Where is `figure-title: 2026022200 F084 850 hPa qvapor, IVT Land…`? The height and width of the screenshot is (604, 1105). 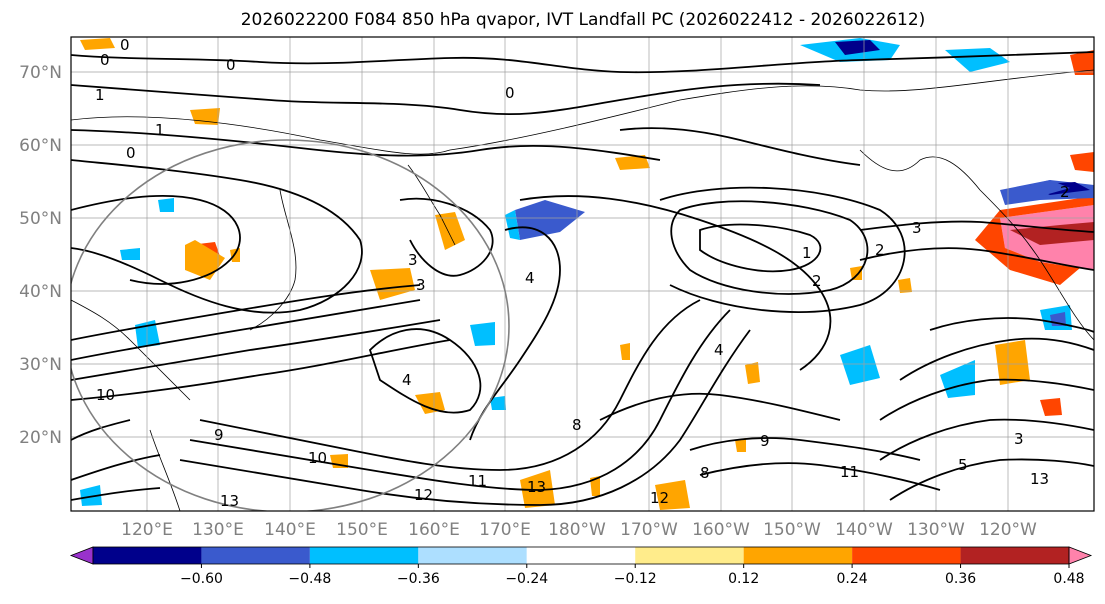
figure-title: 2026022200 F084 850 hPa qvapor, IVT Land… is located at coordinates (583, 20).